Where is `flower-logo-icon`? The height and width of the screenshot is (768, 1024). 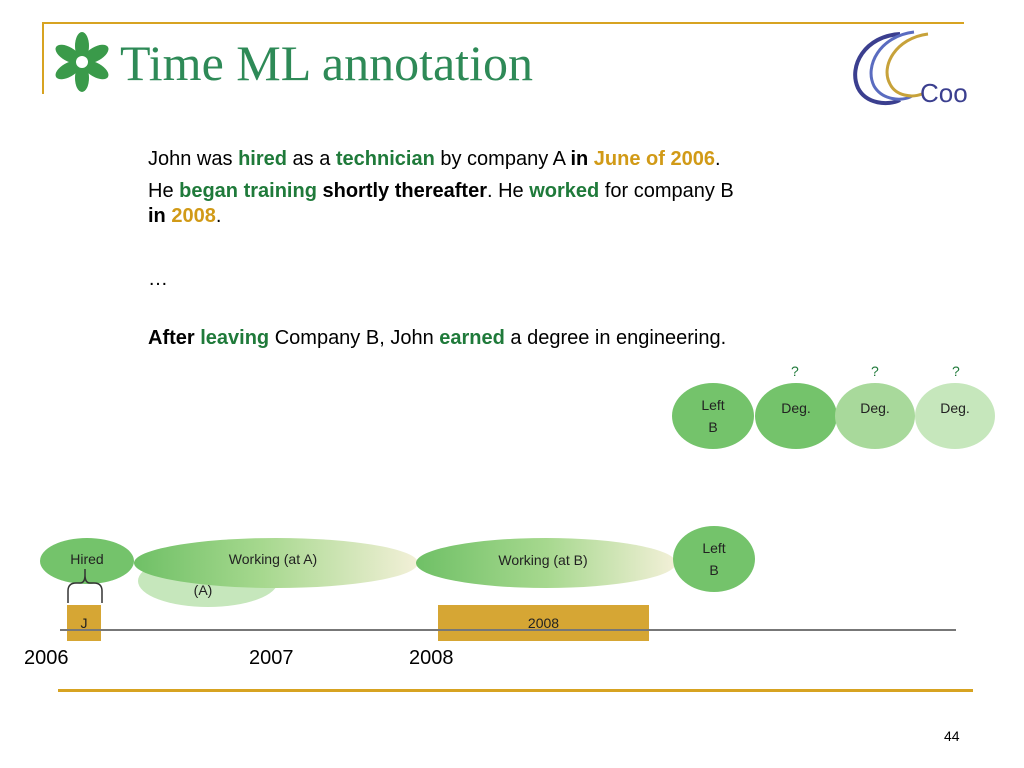 flower-logo-icon is located at coordinates (82, 62).